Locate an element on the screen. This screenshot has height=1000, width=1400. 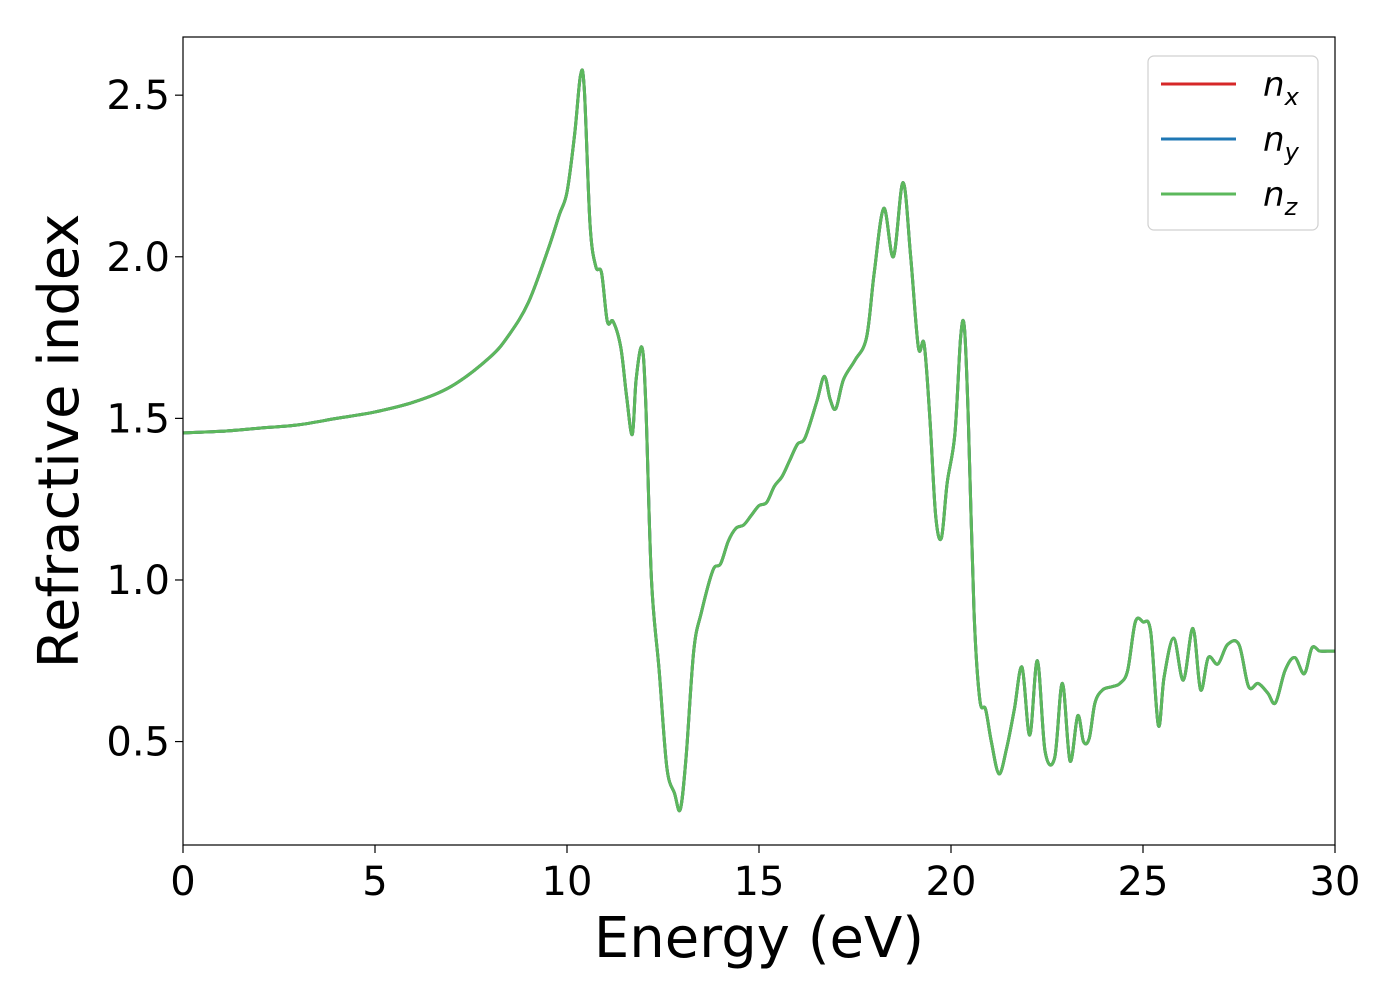
legend-label-nz: nz is located at coordinates (1281, 198).